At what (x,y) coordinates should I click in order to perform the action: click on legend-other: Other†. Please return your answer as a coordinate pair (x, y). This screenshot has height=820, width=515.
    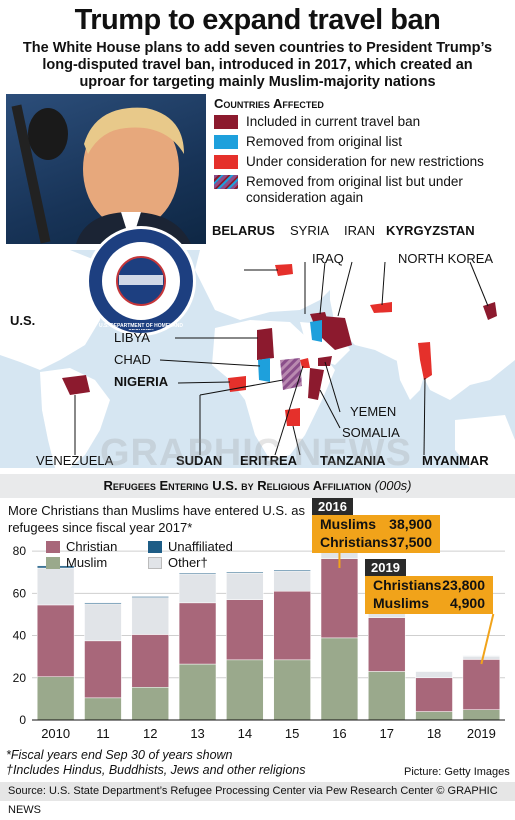
    Looking at the image, I should click on (208, 562).